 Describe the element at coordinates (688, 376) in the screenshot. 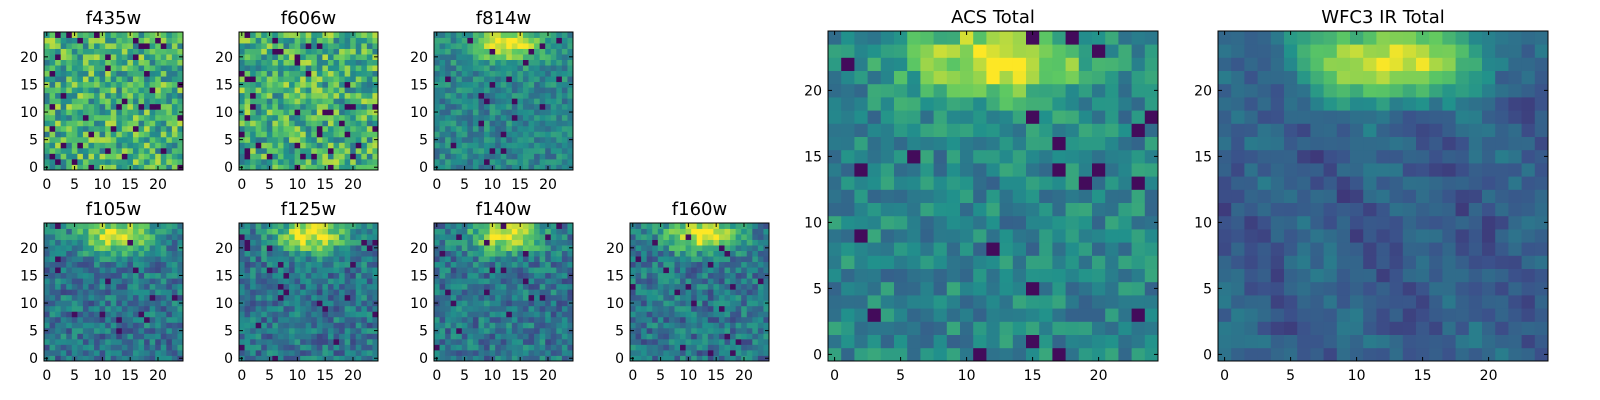

I see `x-tick-label: 10` at that location.